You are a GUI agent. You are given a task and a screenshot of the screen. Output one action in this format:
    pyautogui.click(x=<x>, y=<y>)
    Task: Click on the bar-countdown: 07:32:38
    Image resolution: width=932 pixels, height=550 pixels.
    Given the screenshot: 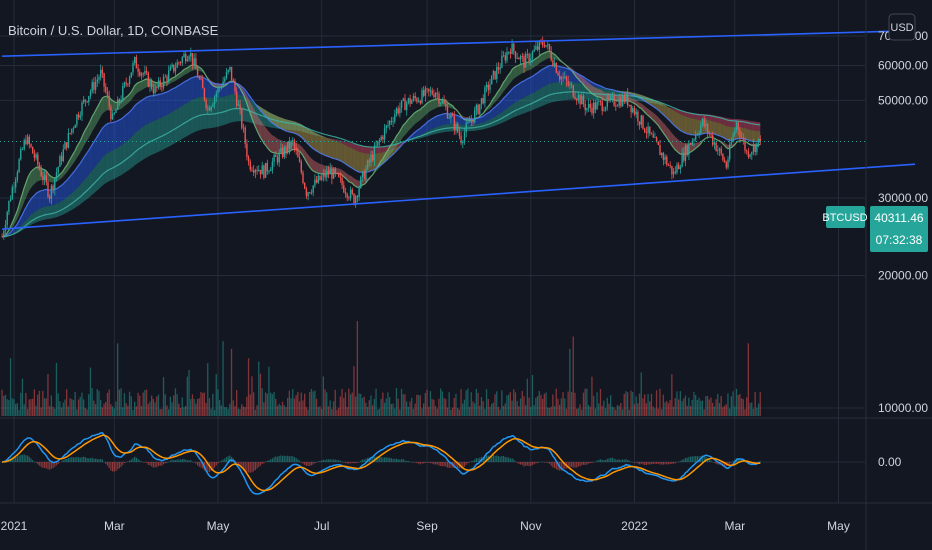 What is the action you would take?
    pyautogui.click(x=899, y=240)
    